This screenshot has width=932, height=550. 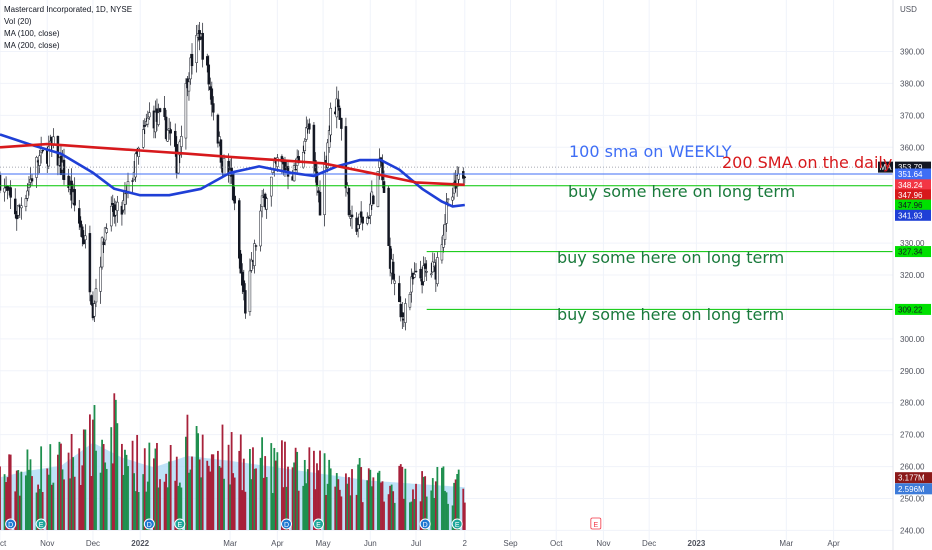 What do you see at coordinates (911, 489) in the screenshot?
I see `volume-tag-value: 2.596M` at bounding box center [911, 489].